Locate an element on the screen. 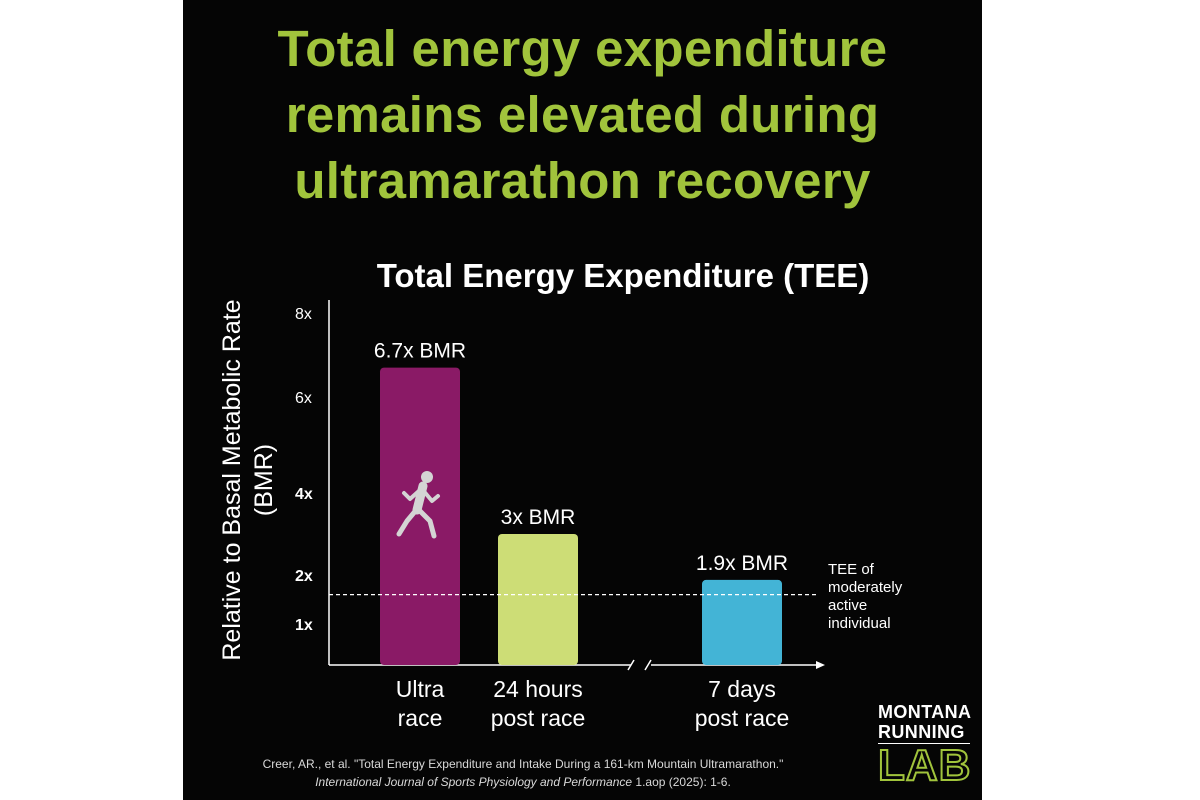 The width and height of the screenshot is (1200, 800). y-tick-label: 8x is located at coordinates (303, 314).